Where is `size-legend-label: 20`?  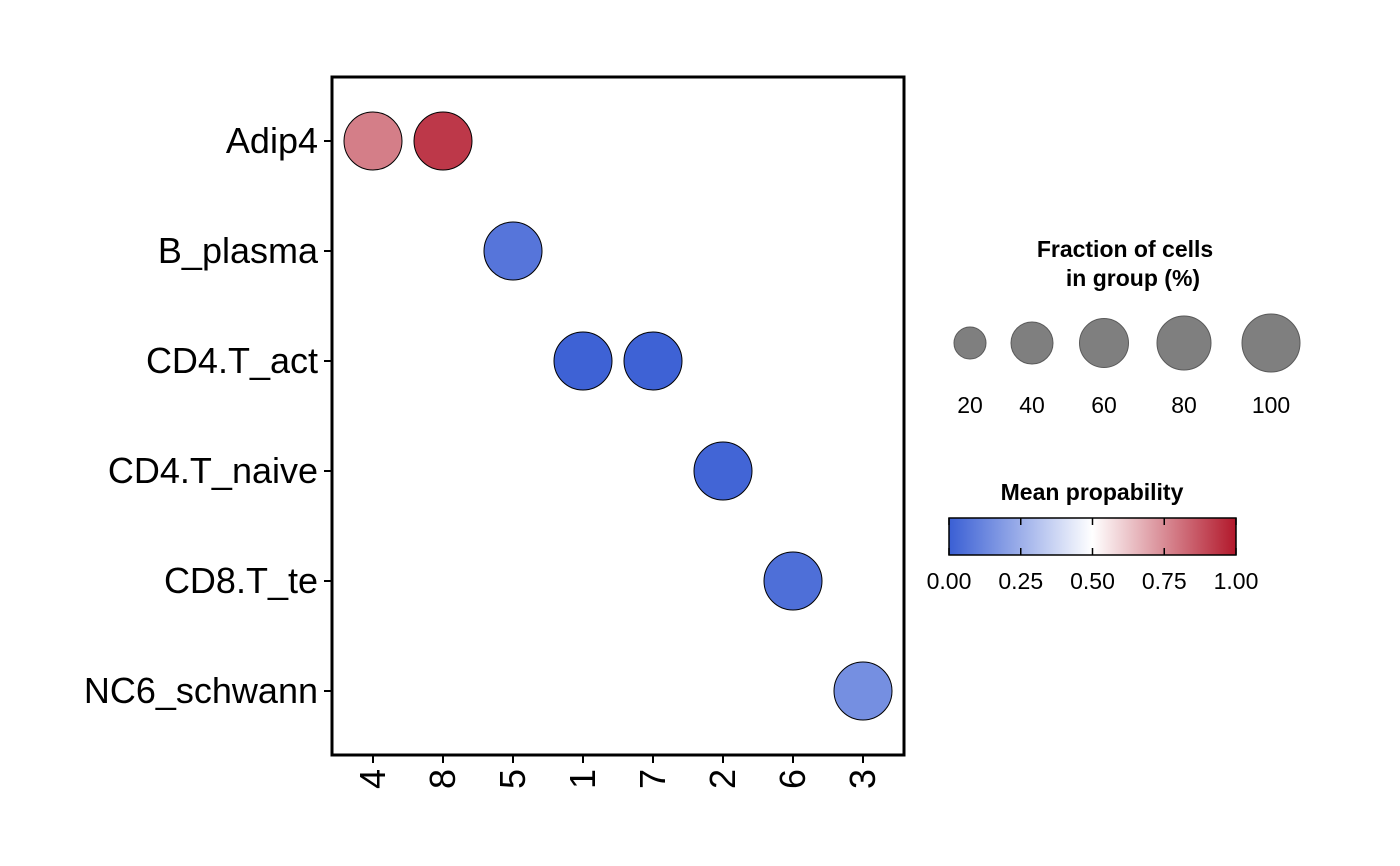 size-legend-label: 20 is located at coordinates (970, 405).